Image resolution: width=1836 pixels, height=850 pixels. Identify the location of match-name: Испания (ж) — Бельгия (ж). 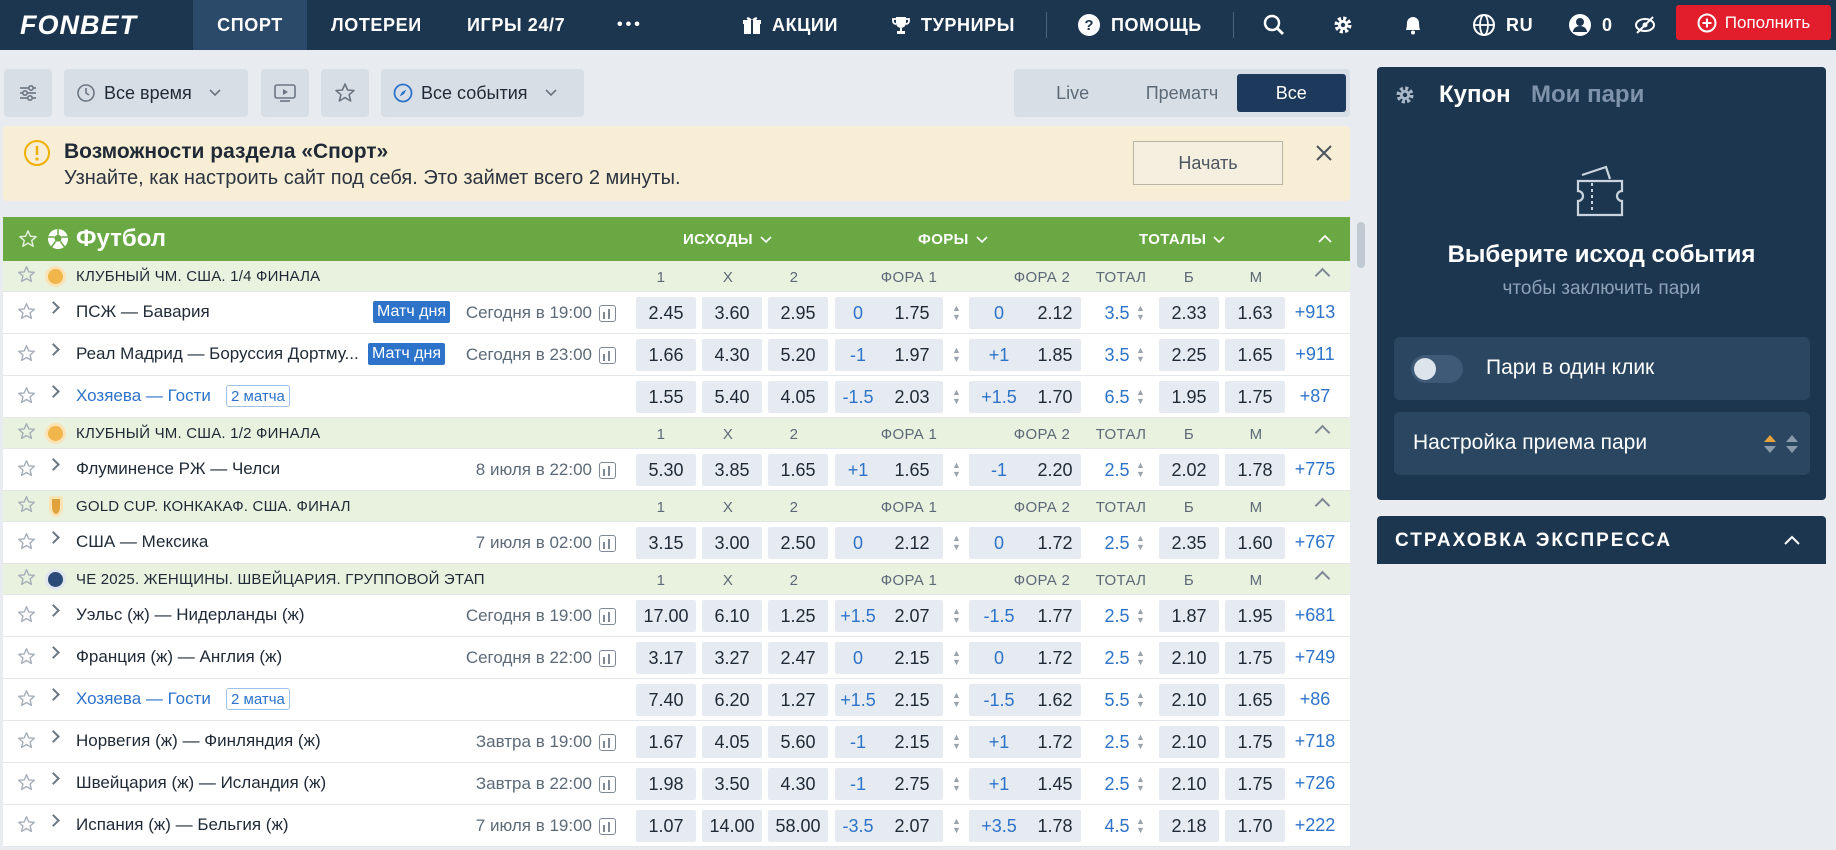
(182, 824).